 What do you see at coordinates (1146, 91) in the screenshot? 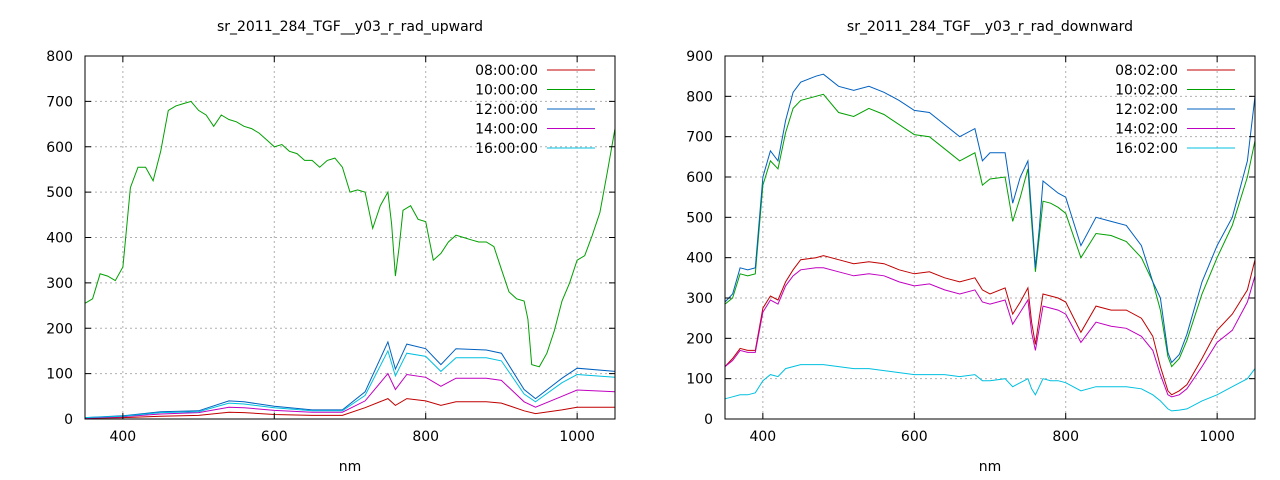
I see `legend-label: 10:02:00` at bounding box center [1146, 91].